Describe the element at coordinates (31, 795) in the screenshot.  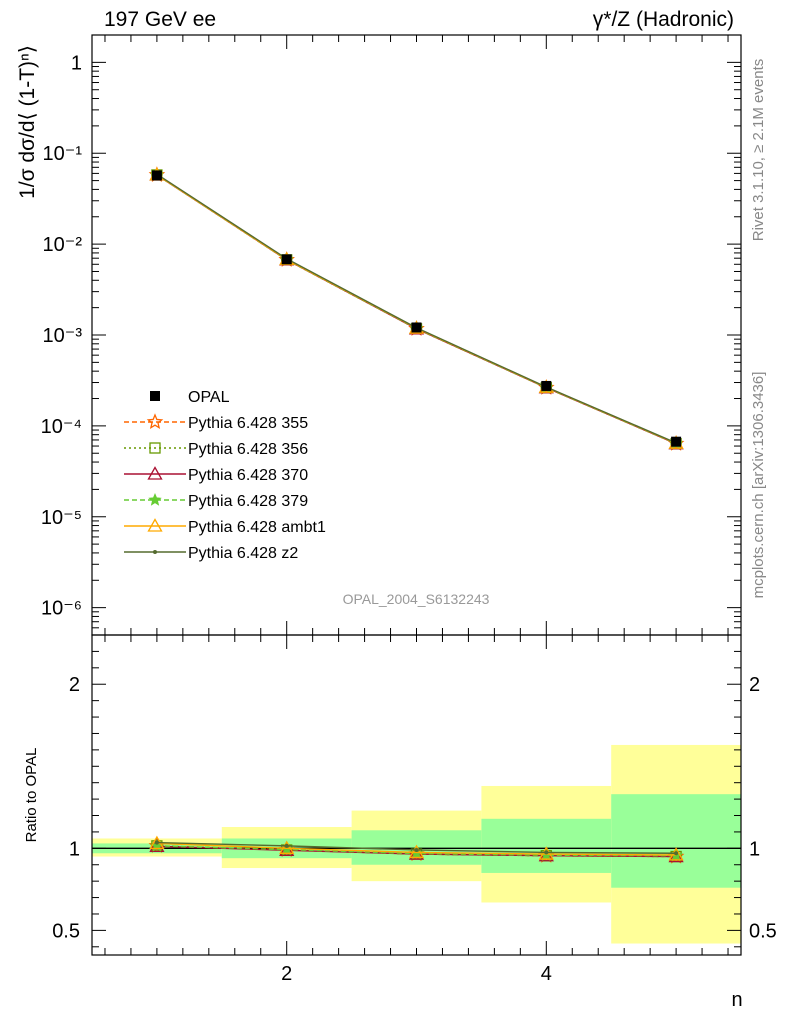
I see `ratio-y-axis-label: Ratio to OPAL` at that location.